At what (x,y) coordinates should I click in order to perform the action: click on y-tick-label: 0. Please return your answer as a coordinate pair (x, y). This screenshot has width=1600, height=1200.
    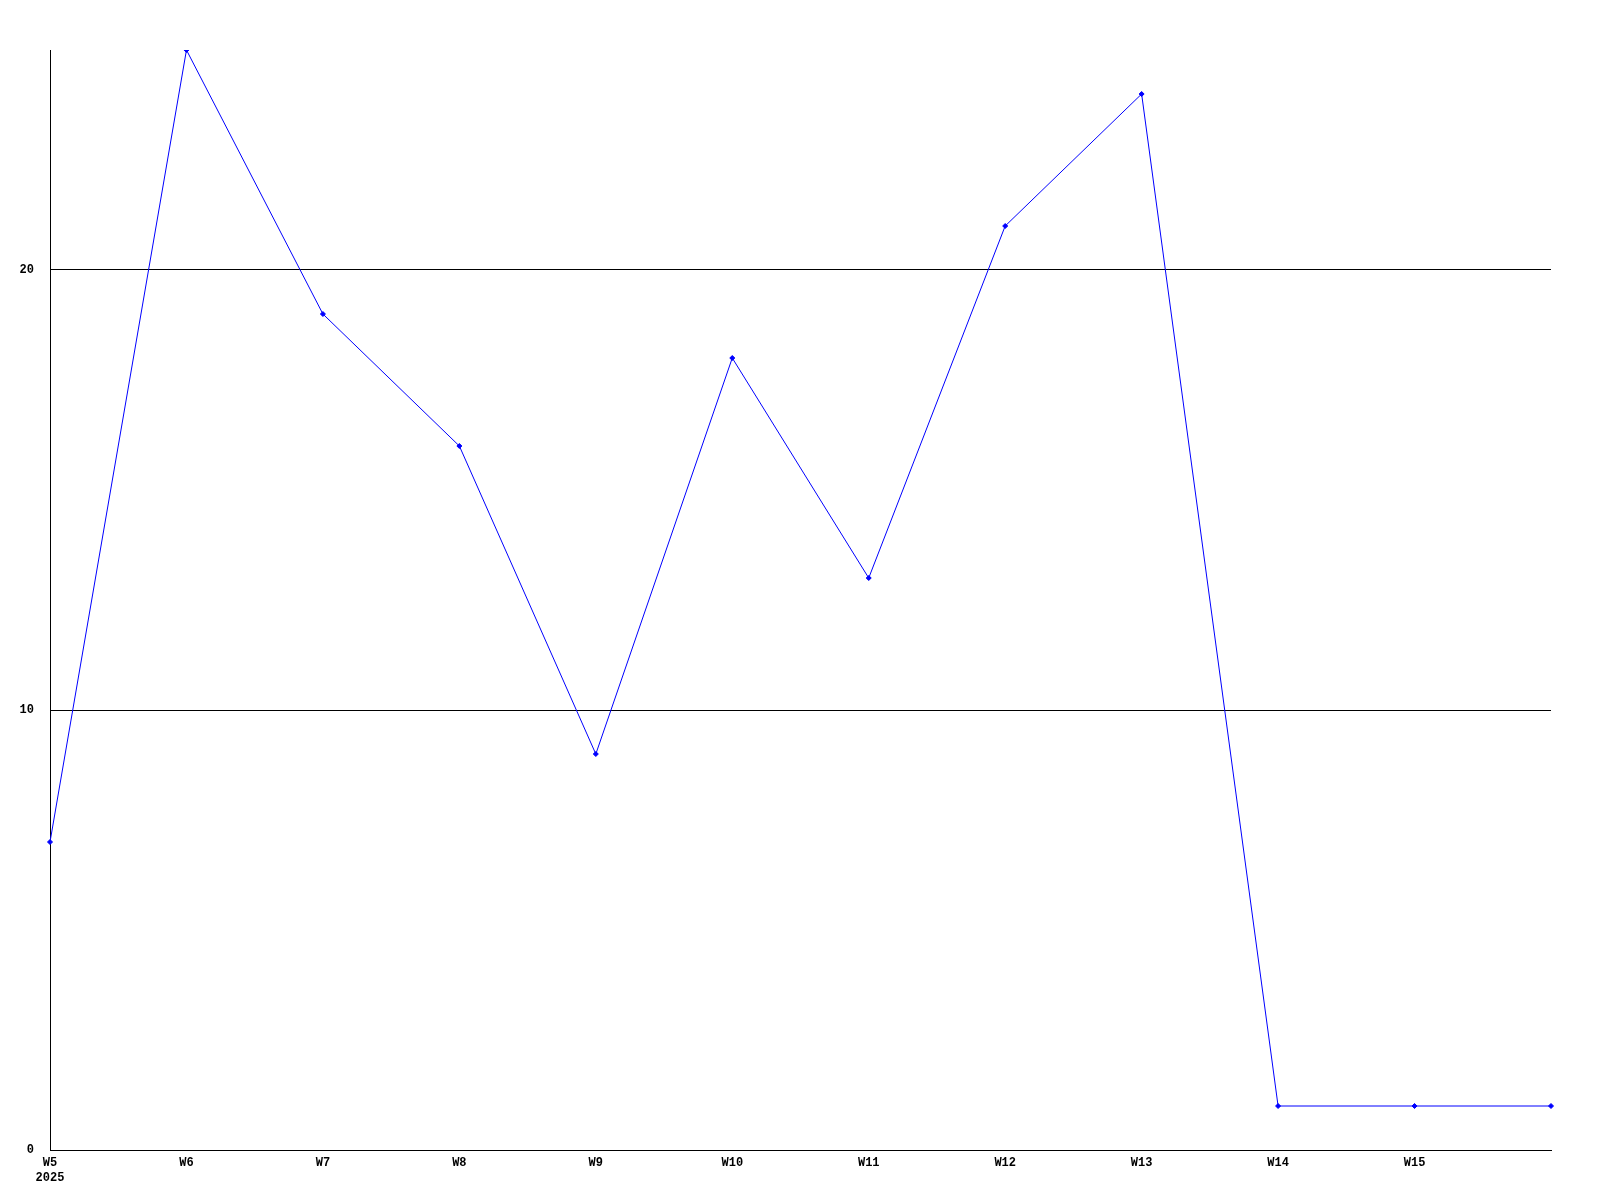
    Looking at the image, I should click on (30, 1150).